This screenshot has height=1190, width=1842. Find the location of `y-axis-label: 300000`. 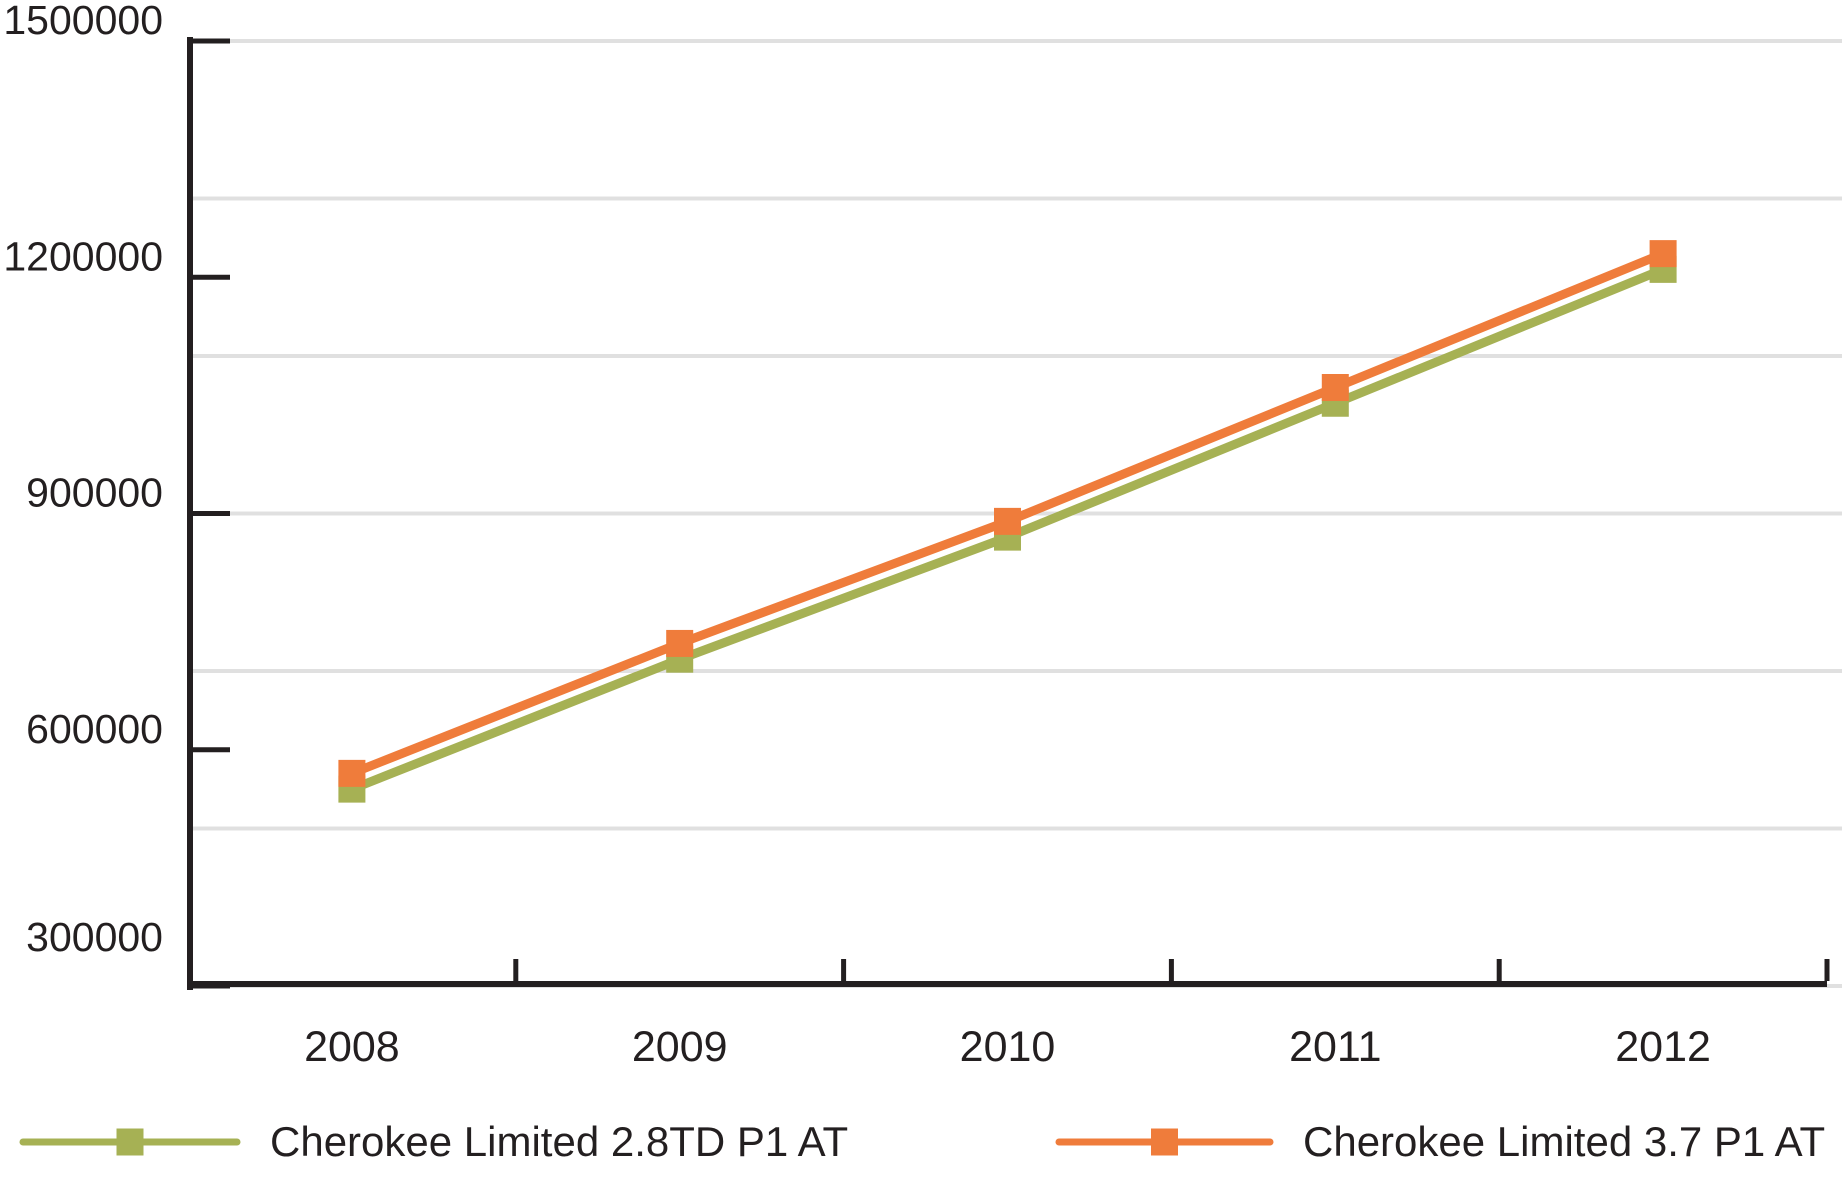

y-axis-label: 300000 is located at coordinates (94, 937).